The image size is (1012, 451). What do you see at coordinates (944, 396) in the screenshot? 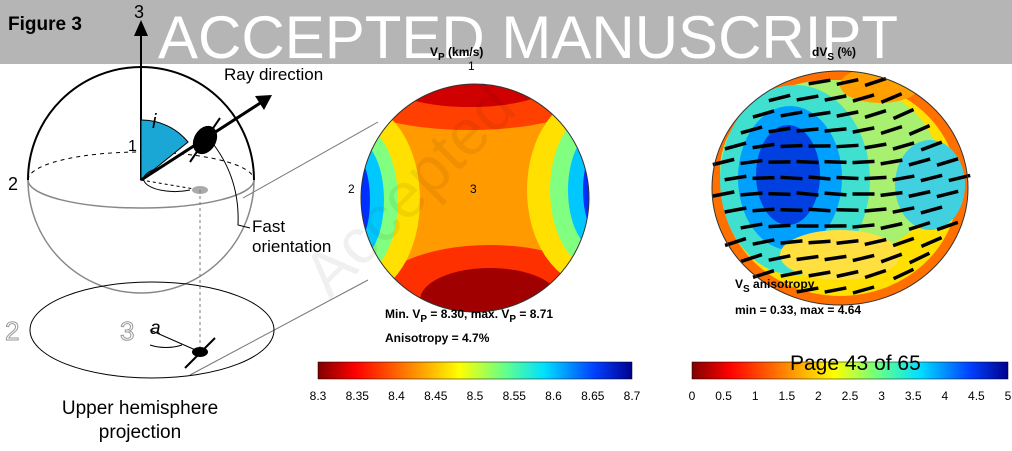
I see `colorbar-tick-label: 4` at bounding box center [944, 396].